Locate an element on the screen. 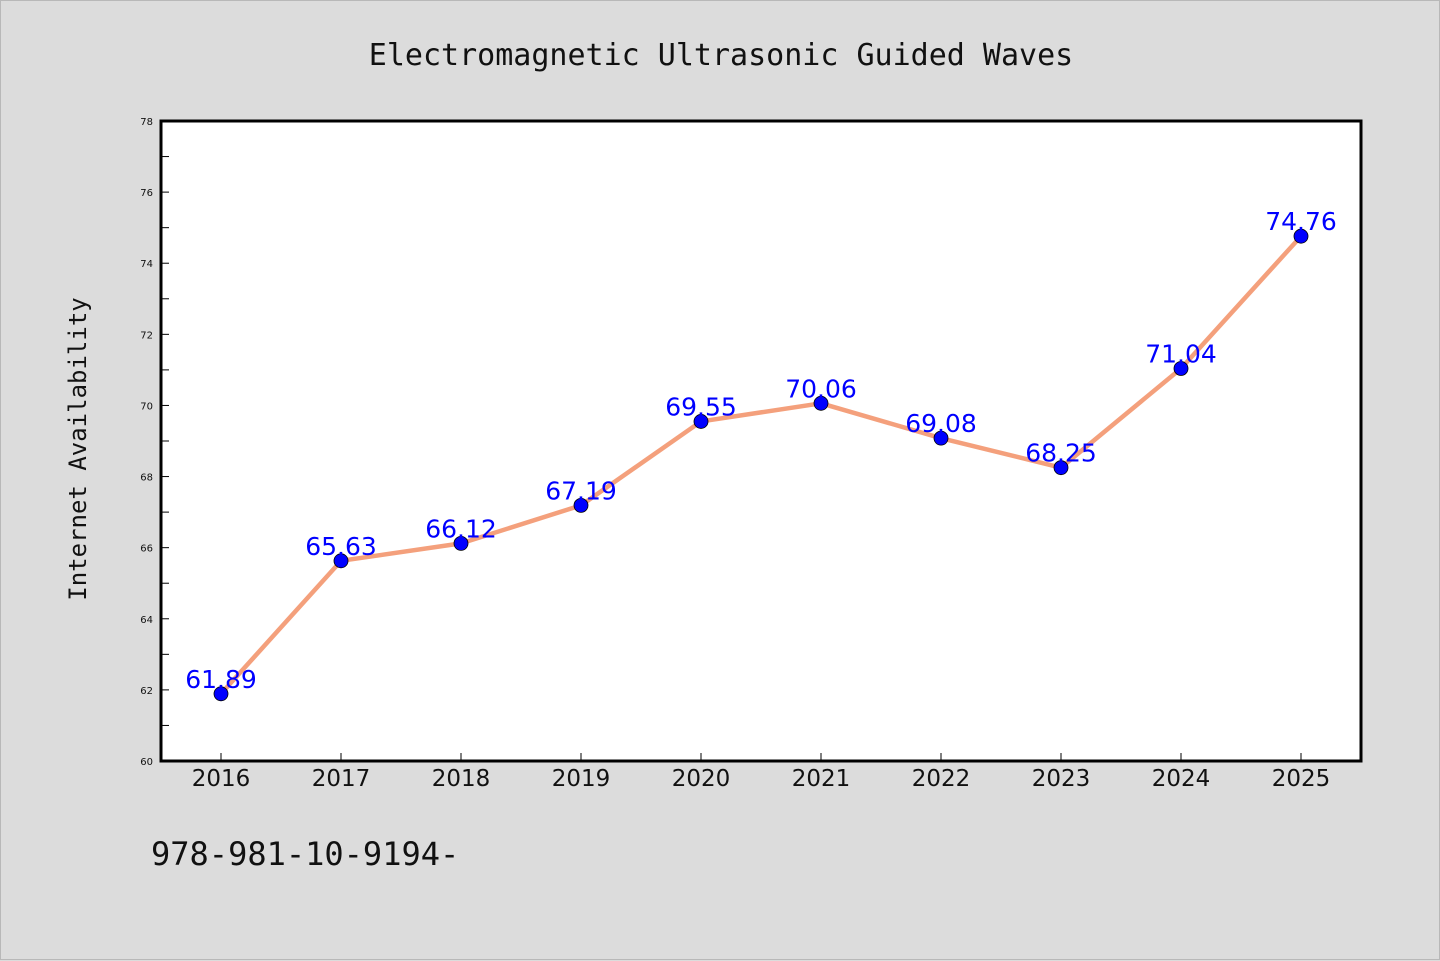 This screenshot has height=961, width=1440. y-tick-label: 68 is located at coordinates (146, 478).